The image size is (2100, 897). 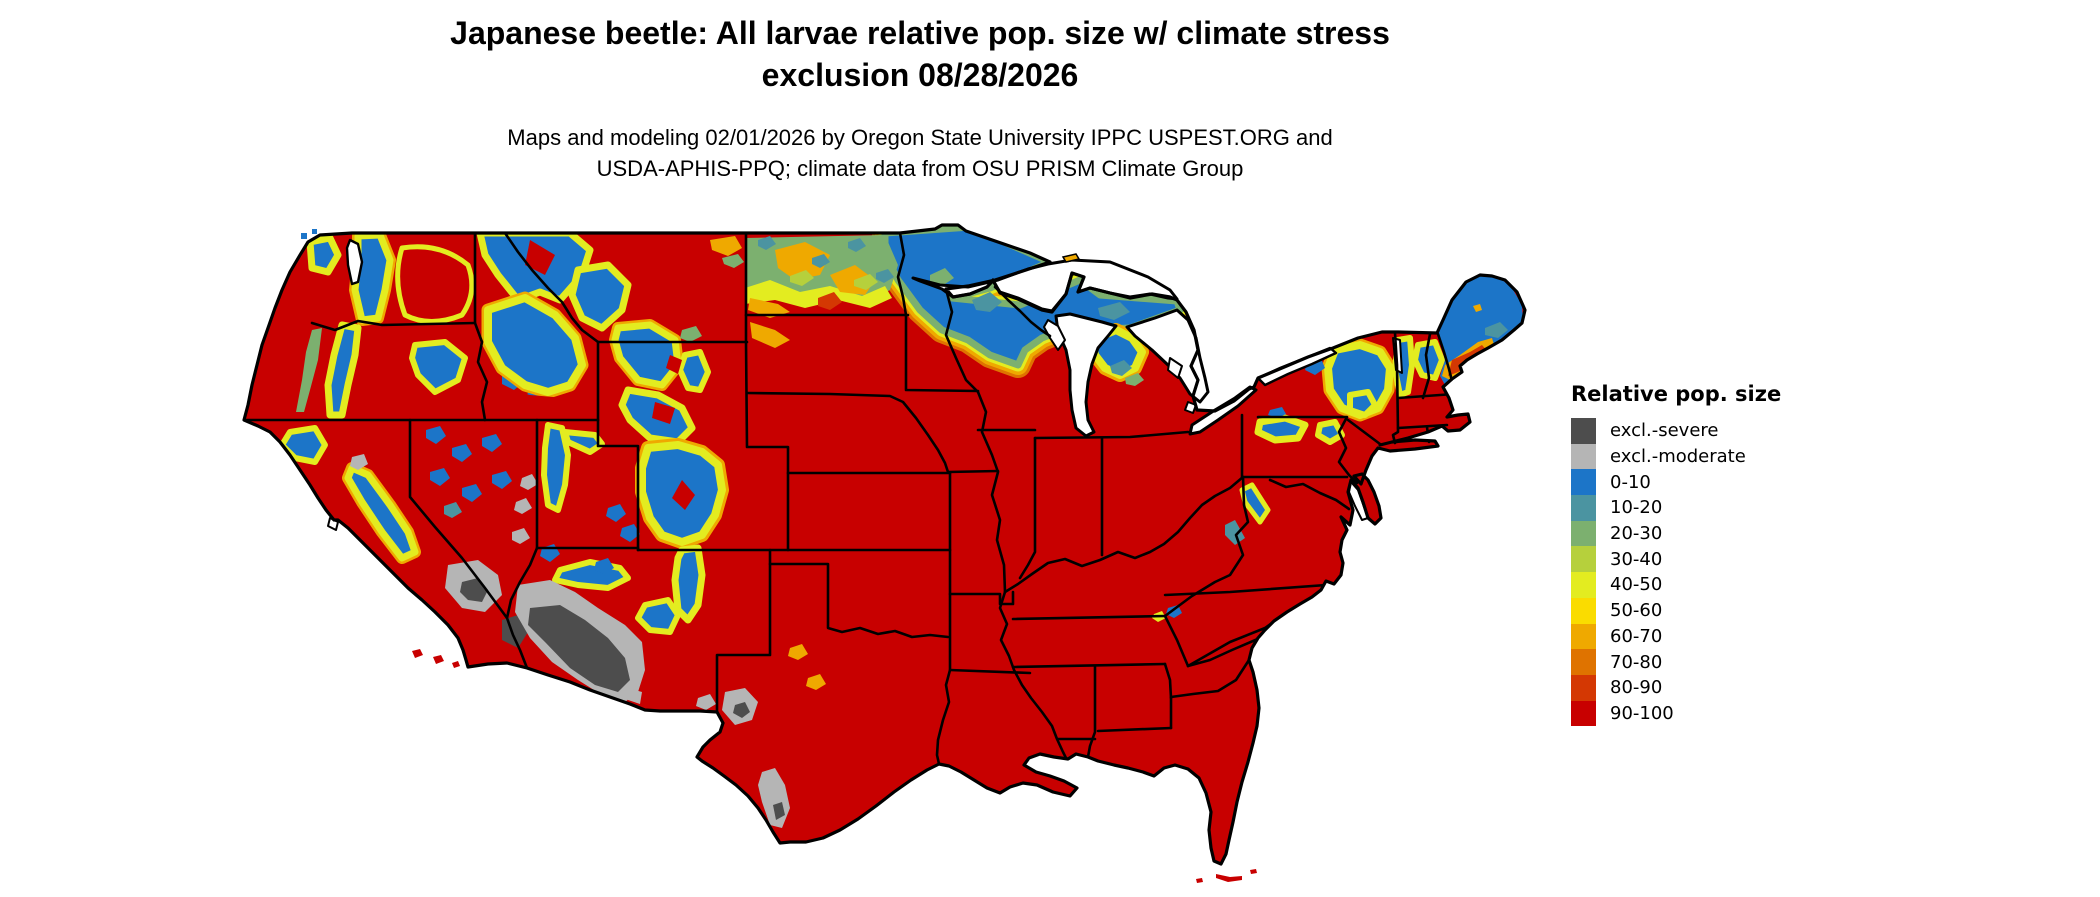 What do you see at coordinates (1686, 713) in the screenshot?
I see `legend-row-90-100: 90-100` at bounding box center [1686, 713].